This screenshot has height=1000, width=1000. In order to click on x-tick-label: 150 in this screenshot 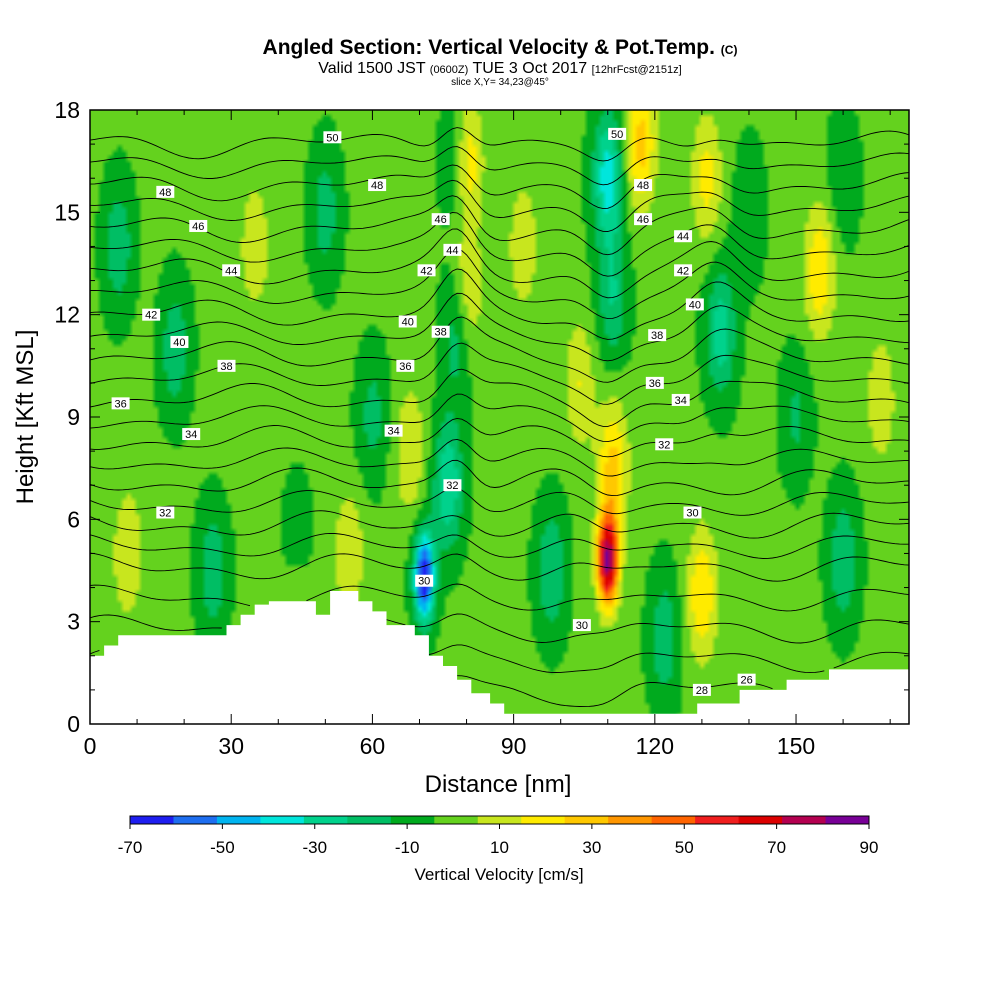, I will do `click(796, 746)`.